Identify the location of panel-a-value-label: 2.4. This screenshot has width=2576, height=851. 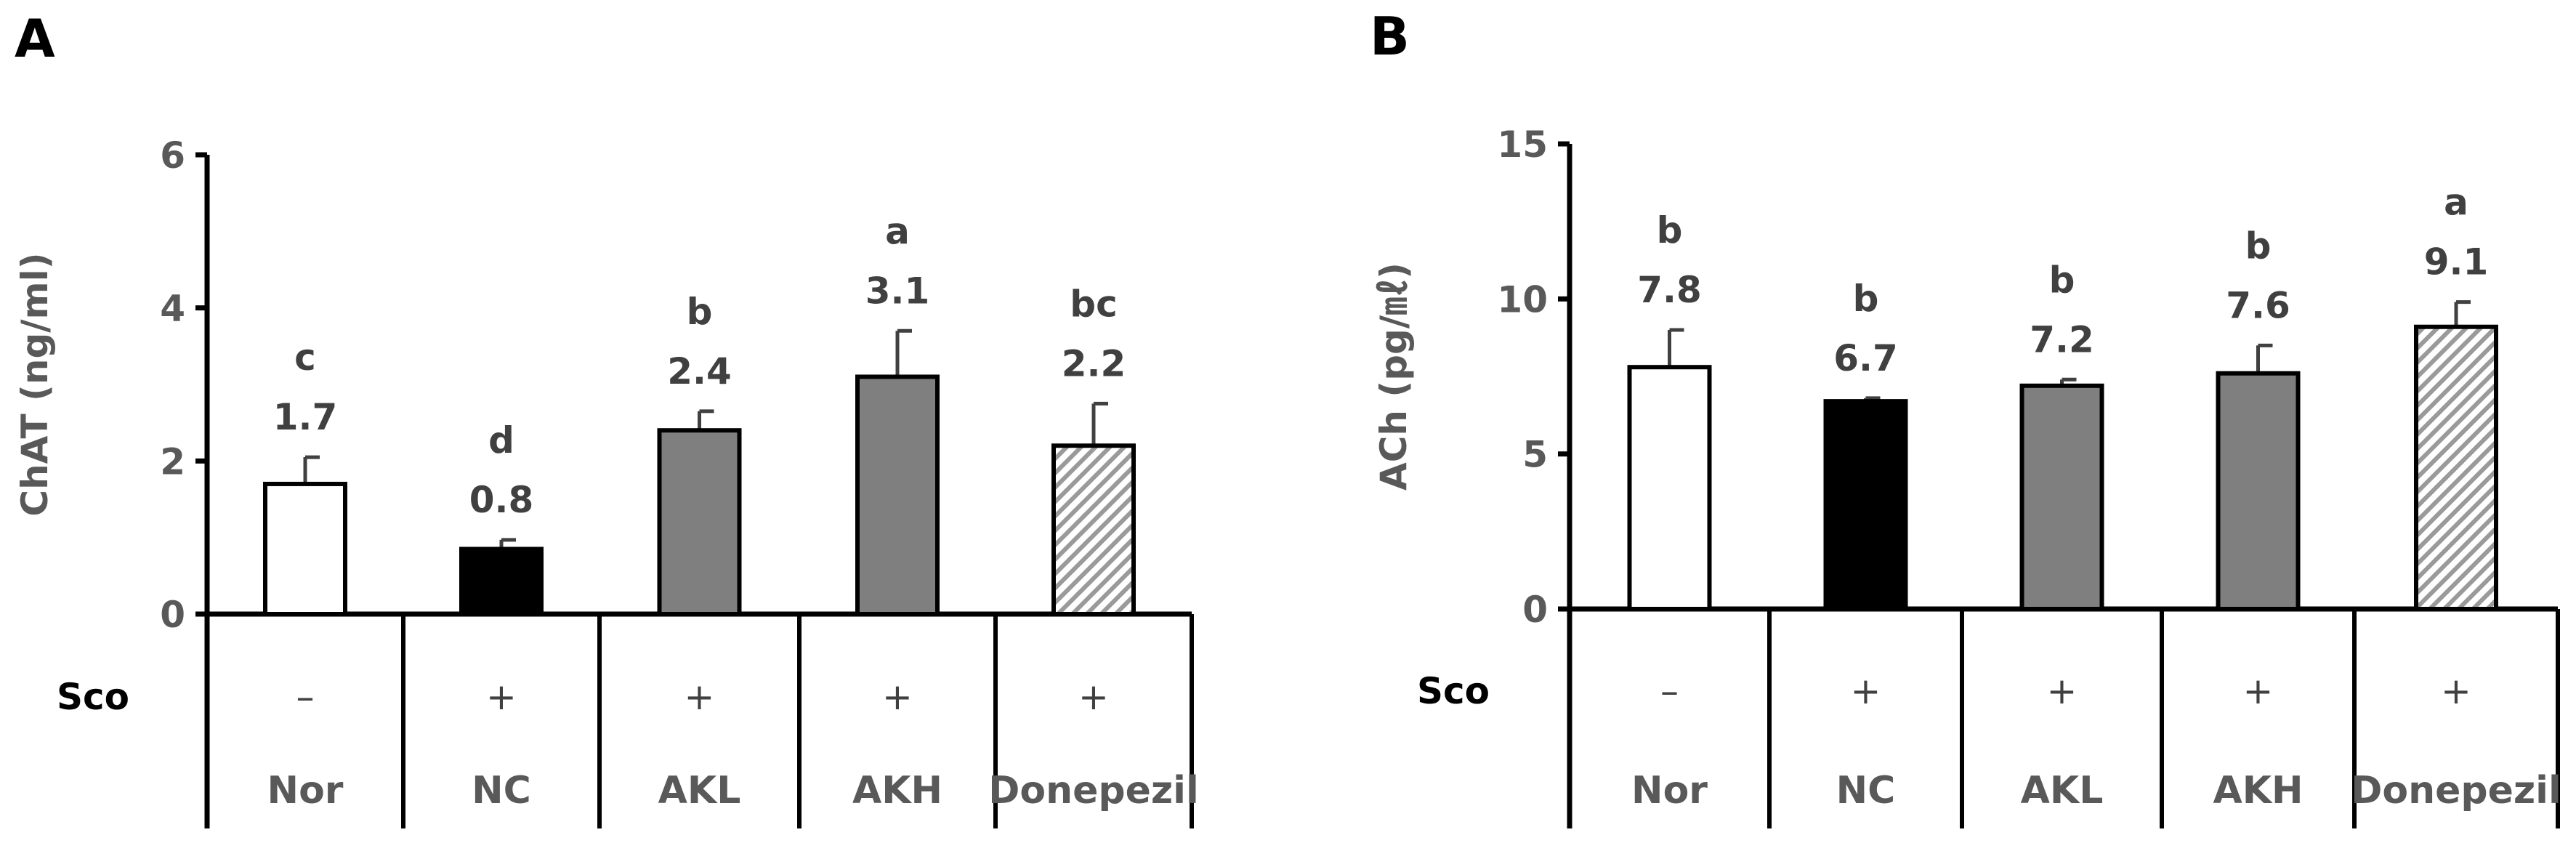
(700, 371).